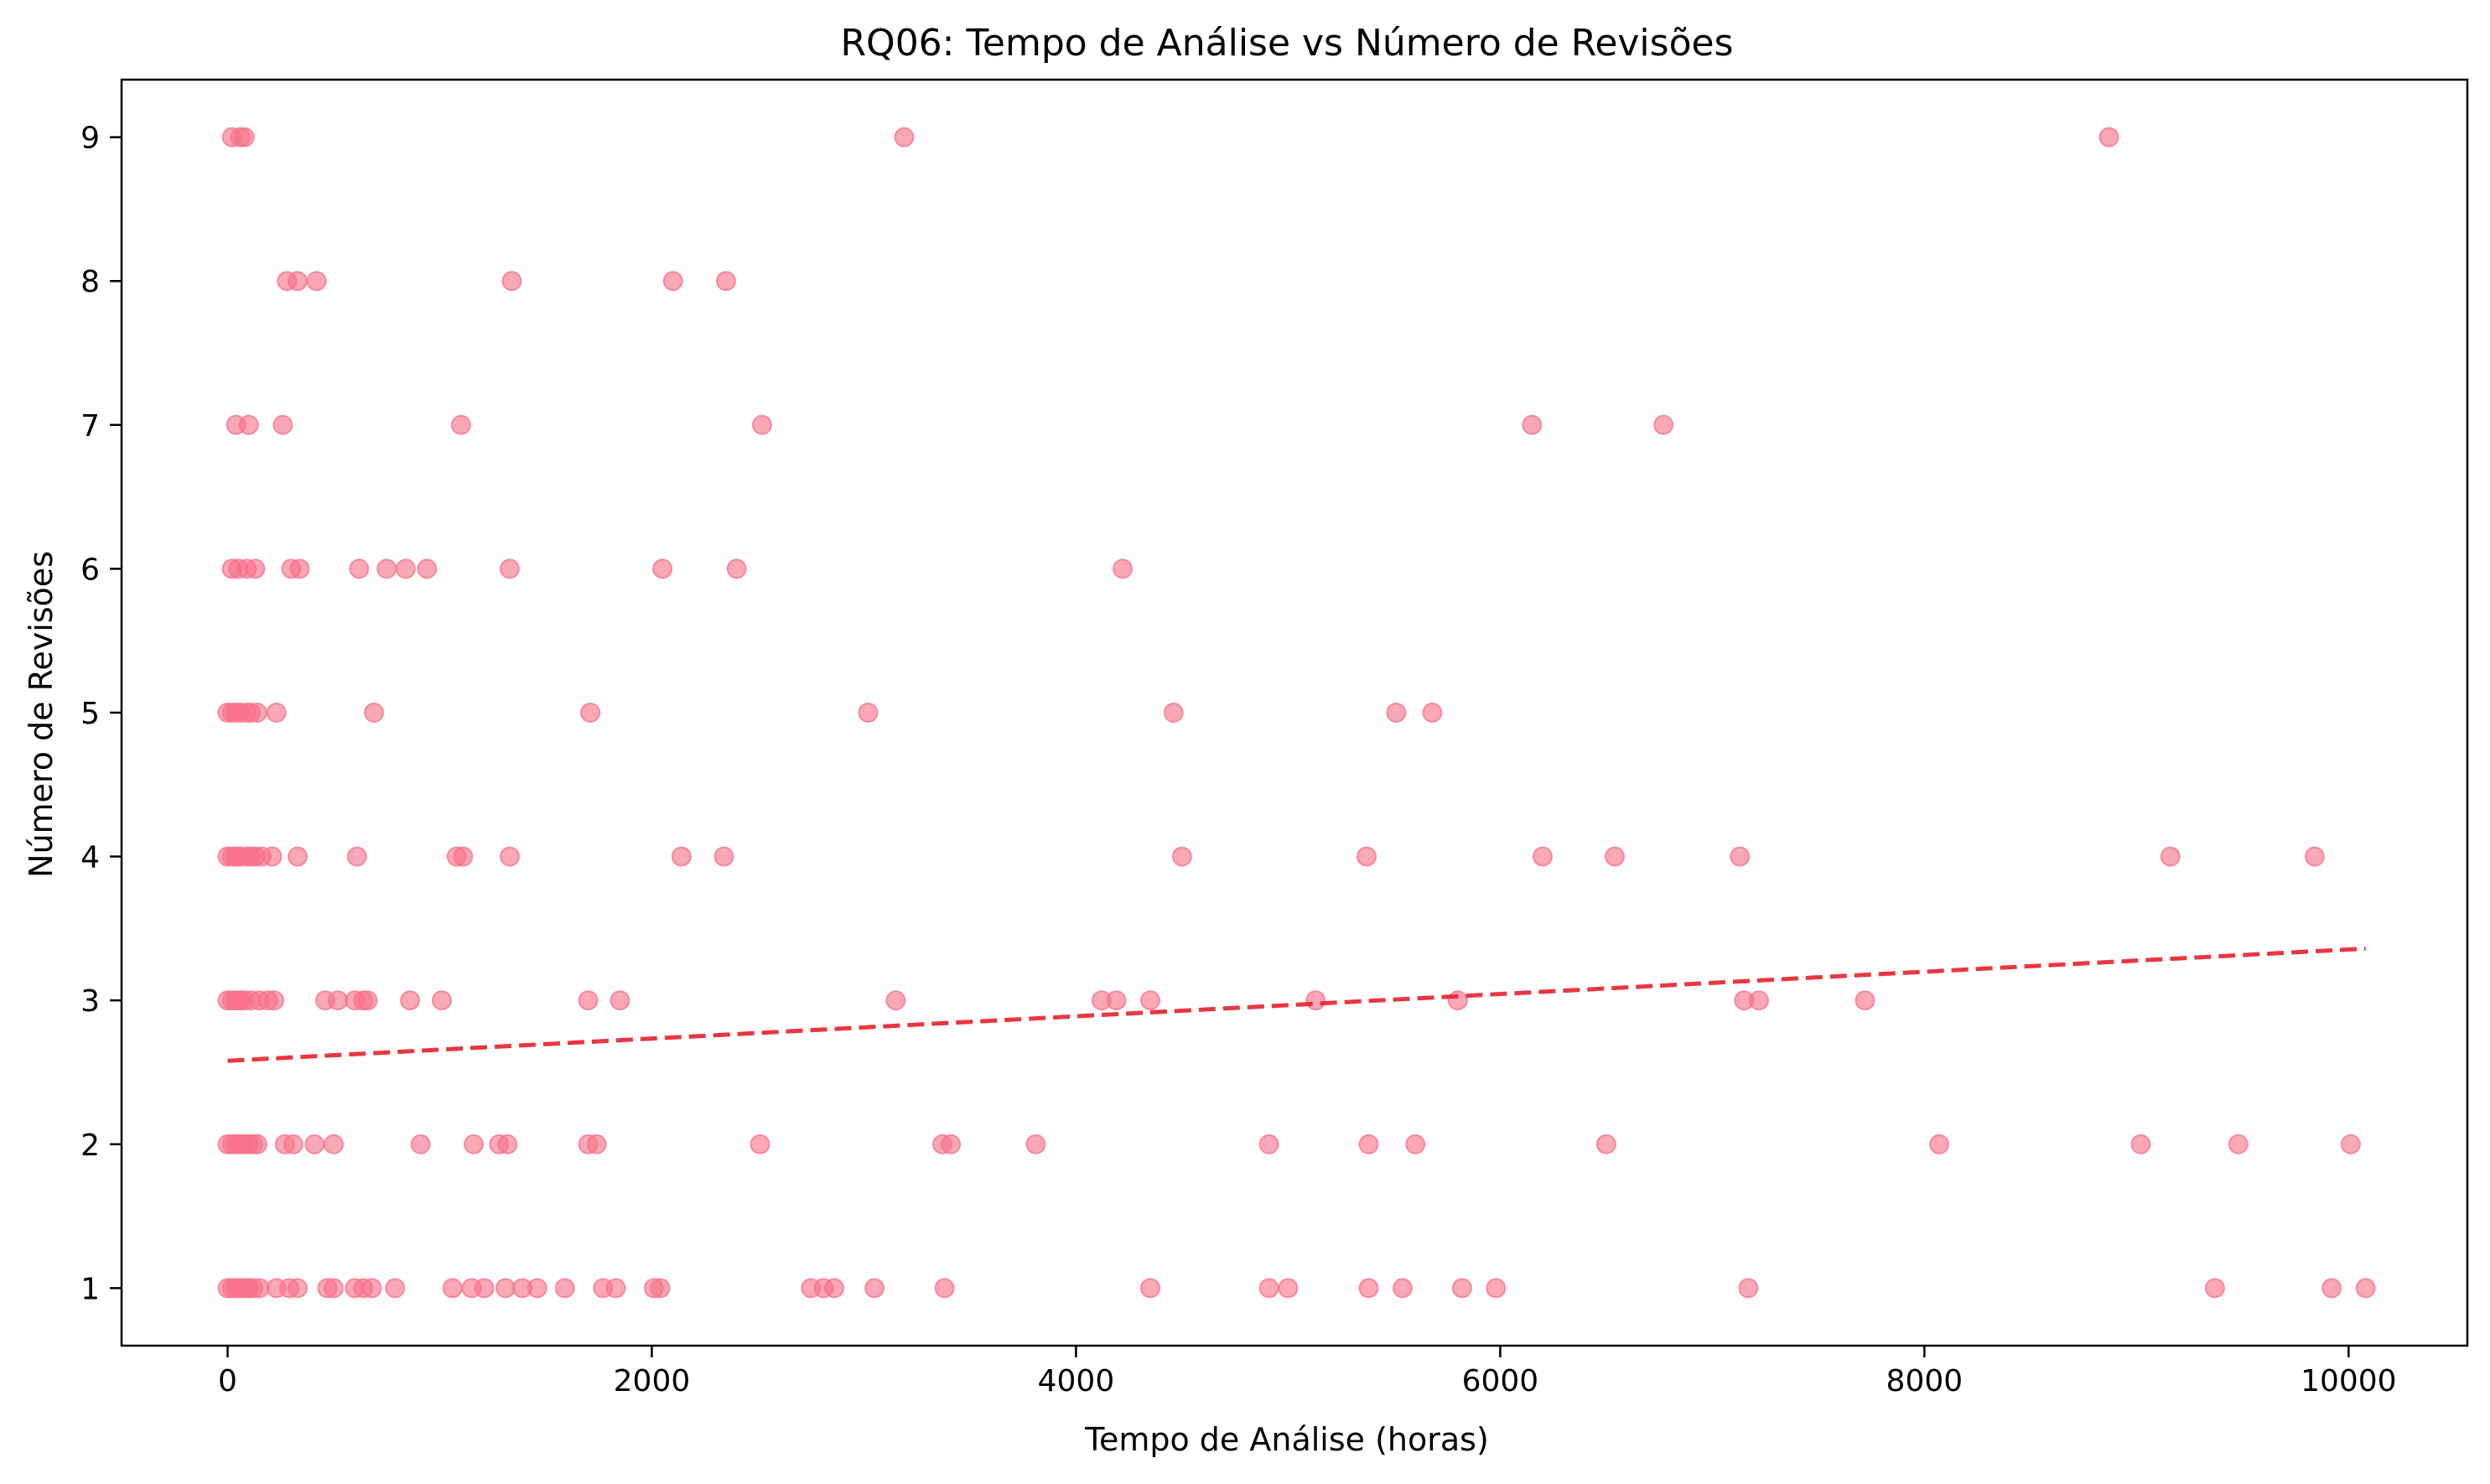 This screenshot has width=2490, height=1484. I want to click on y-tick-label: 8, so click(90, 282).